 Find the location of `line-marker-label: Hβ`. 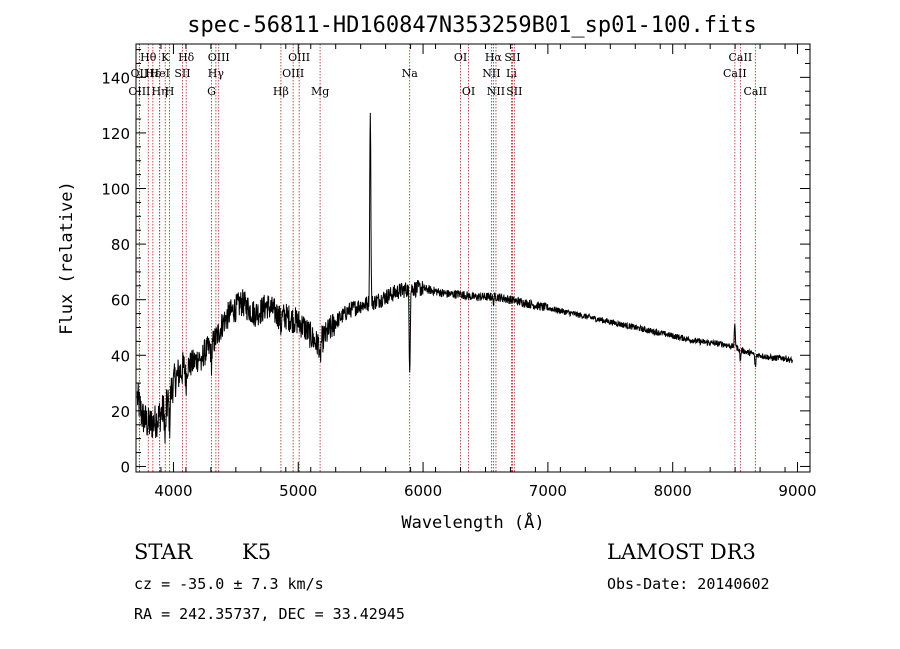

line-marker-label: Hβ is located at coordinates (281, 91).